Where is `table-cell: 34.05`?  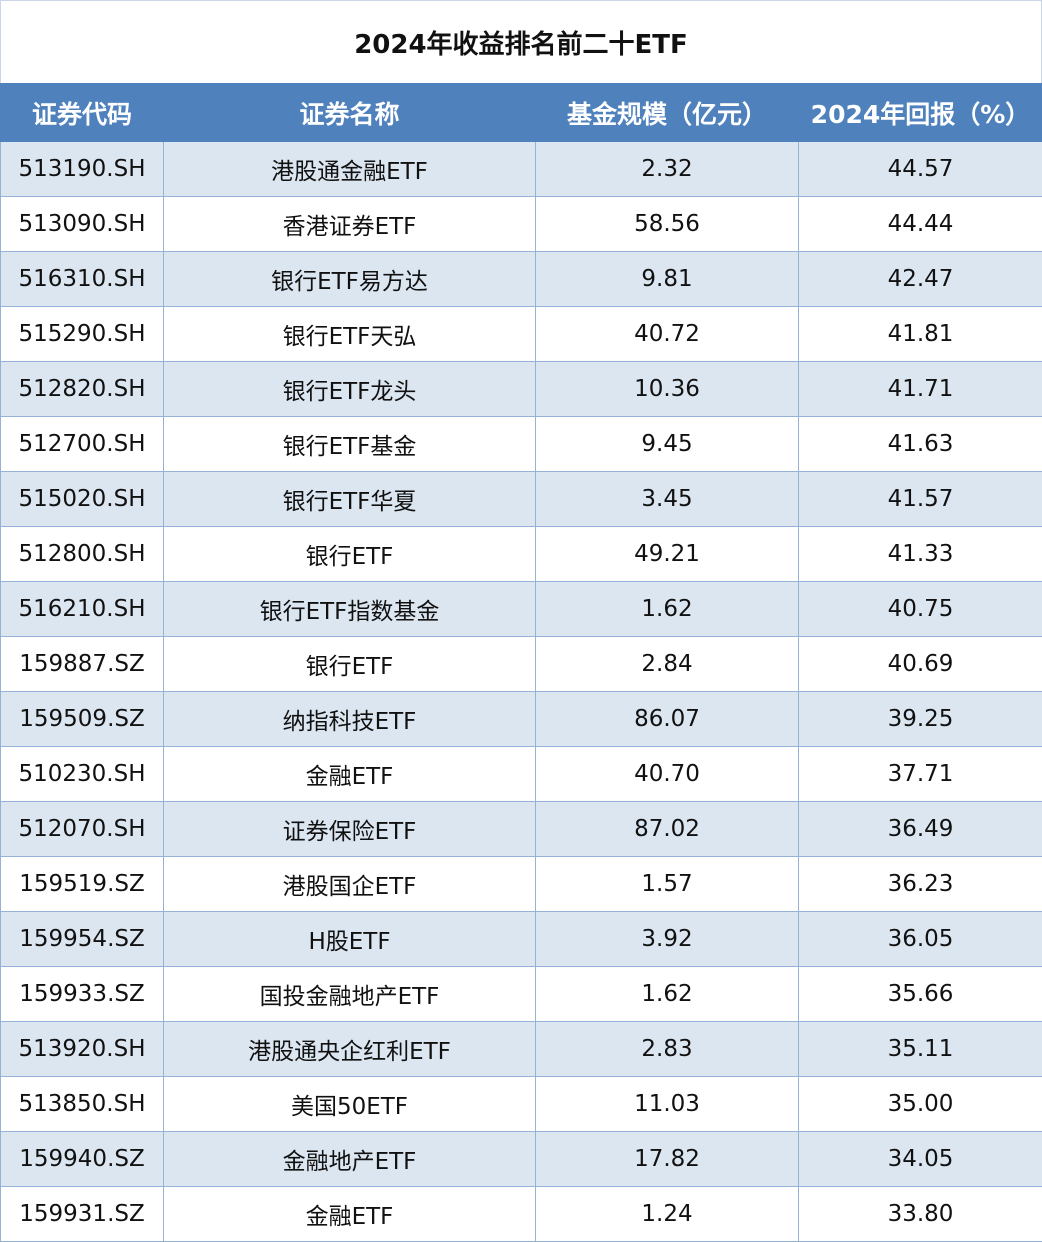 table-cell: 34.05 is located at coordinates (920, 1159).